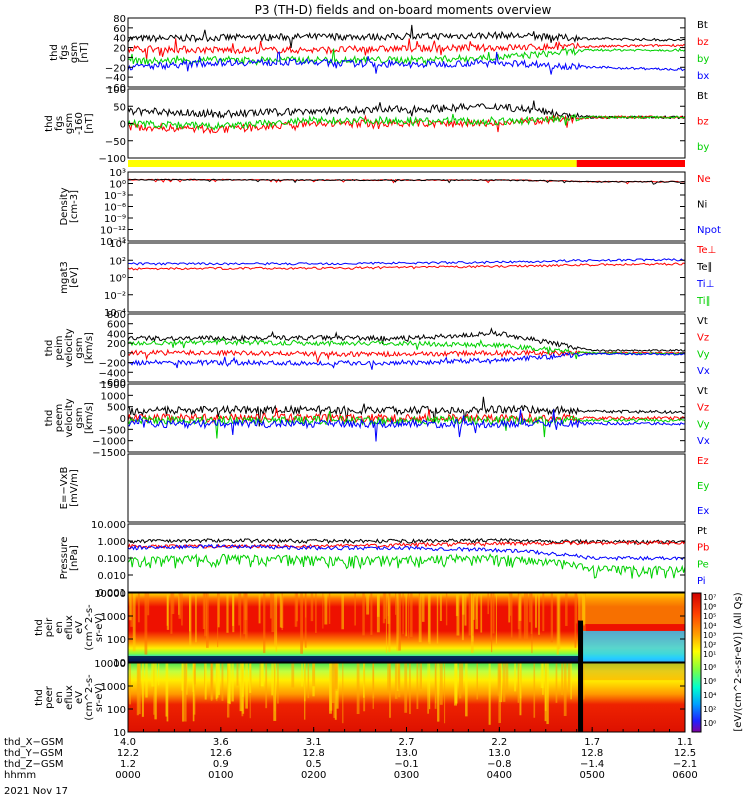  Describe the element at coordinates (685, 764) in the screenshot. I see `x-row-value: −2.1` at that location.